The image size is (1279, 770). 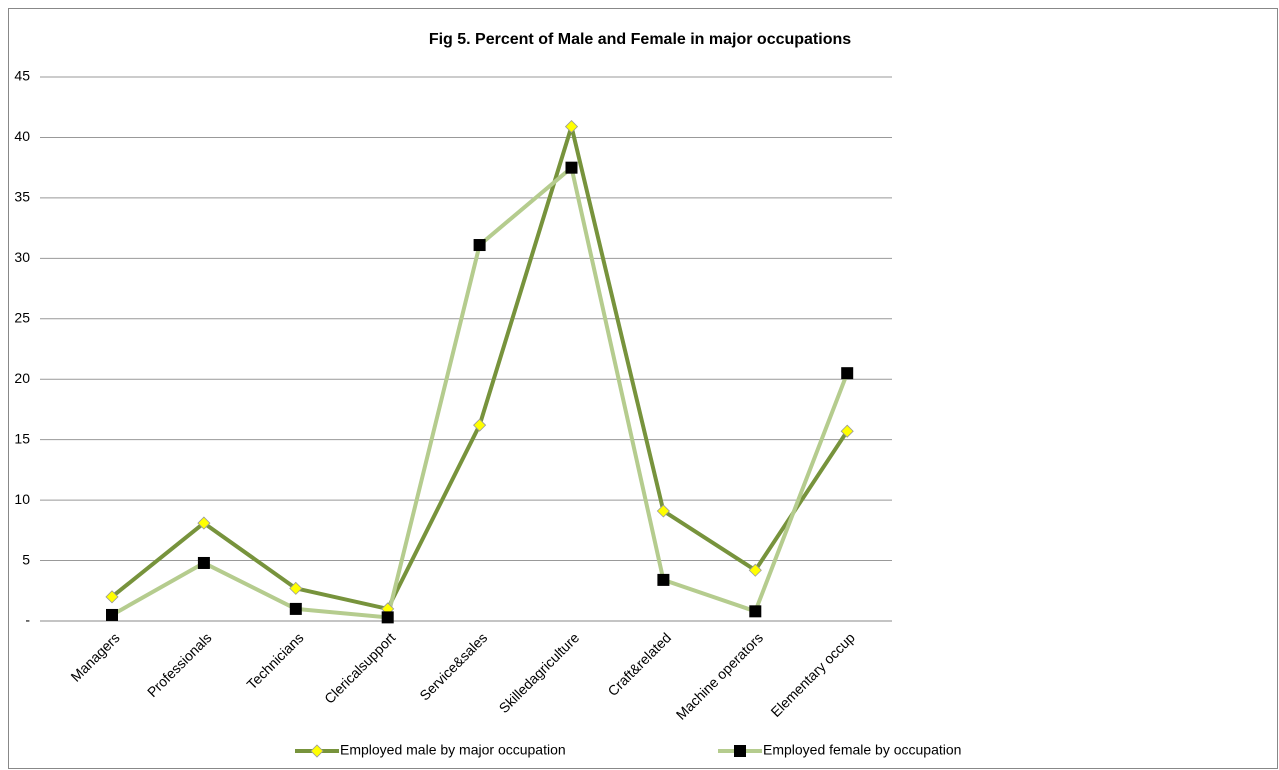 I want to click on y-tick-label: 5, so click(x=26, y=559).